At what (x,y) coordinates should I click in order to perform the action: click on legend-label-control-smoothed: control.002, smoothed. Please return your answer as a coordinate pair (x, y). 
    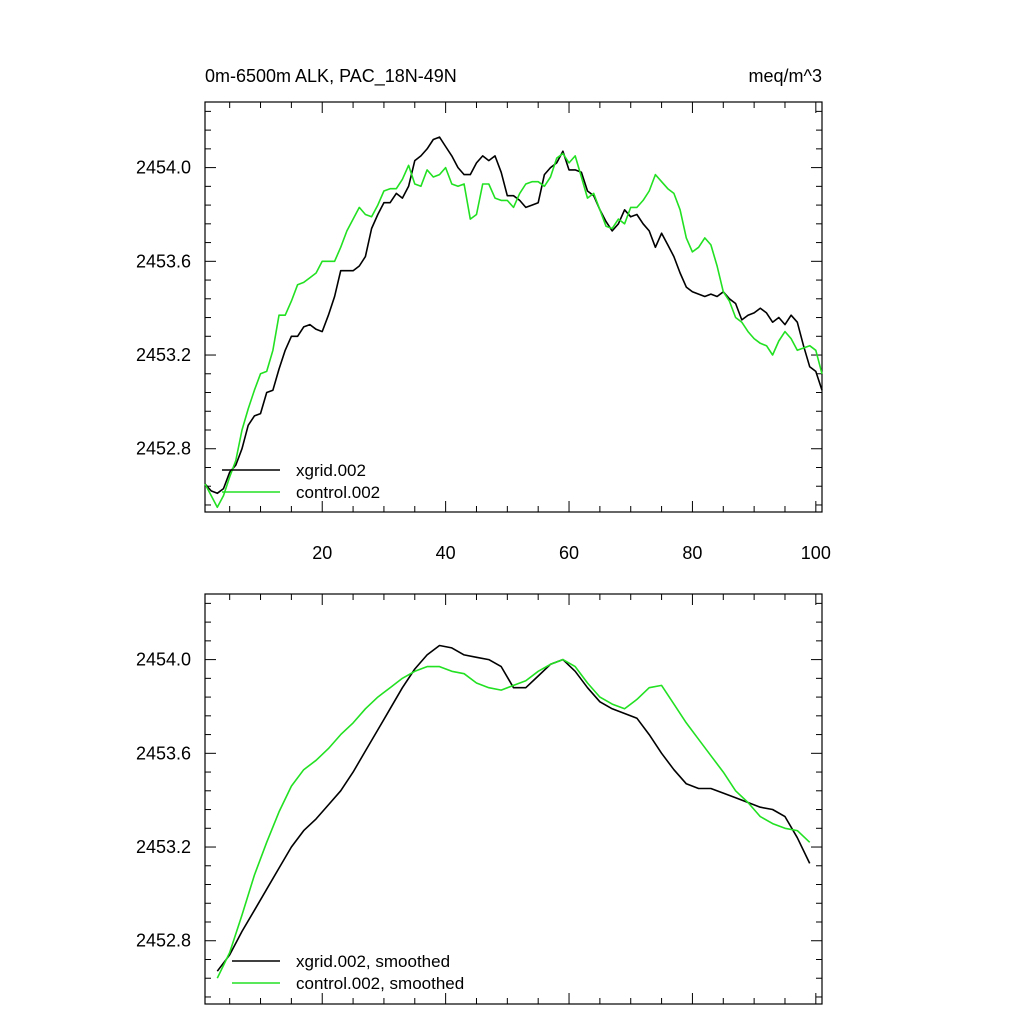
    Looking at the image, I should click on (380, 983).